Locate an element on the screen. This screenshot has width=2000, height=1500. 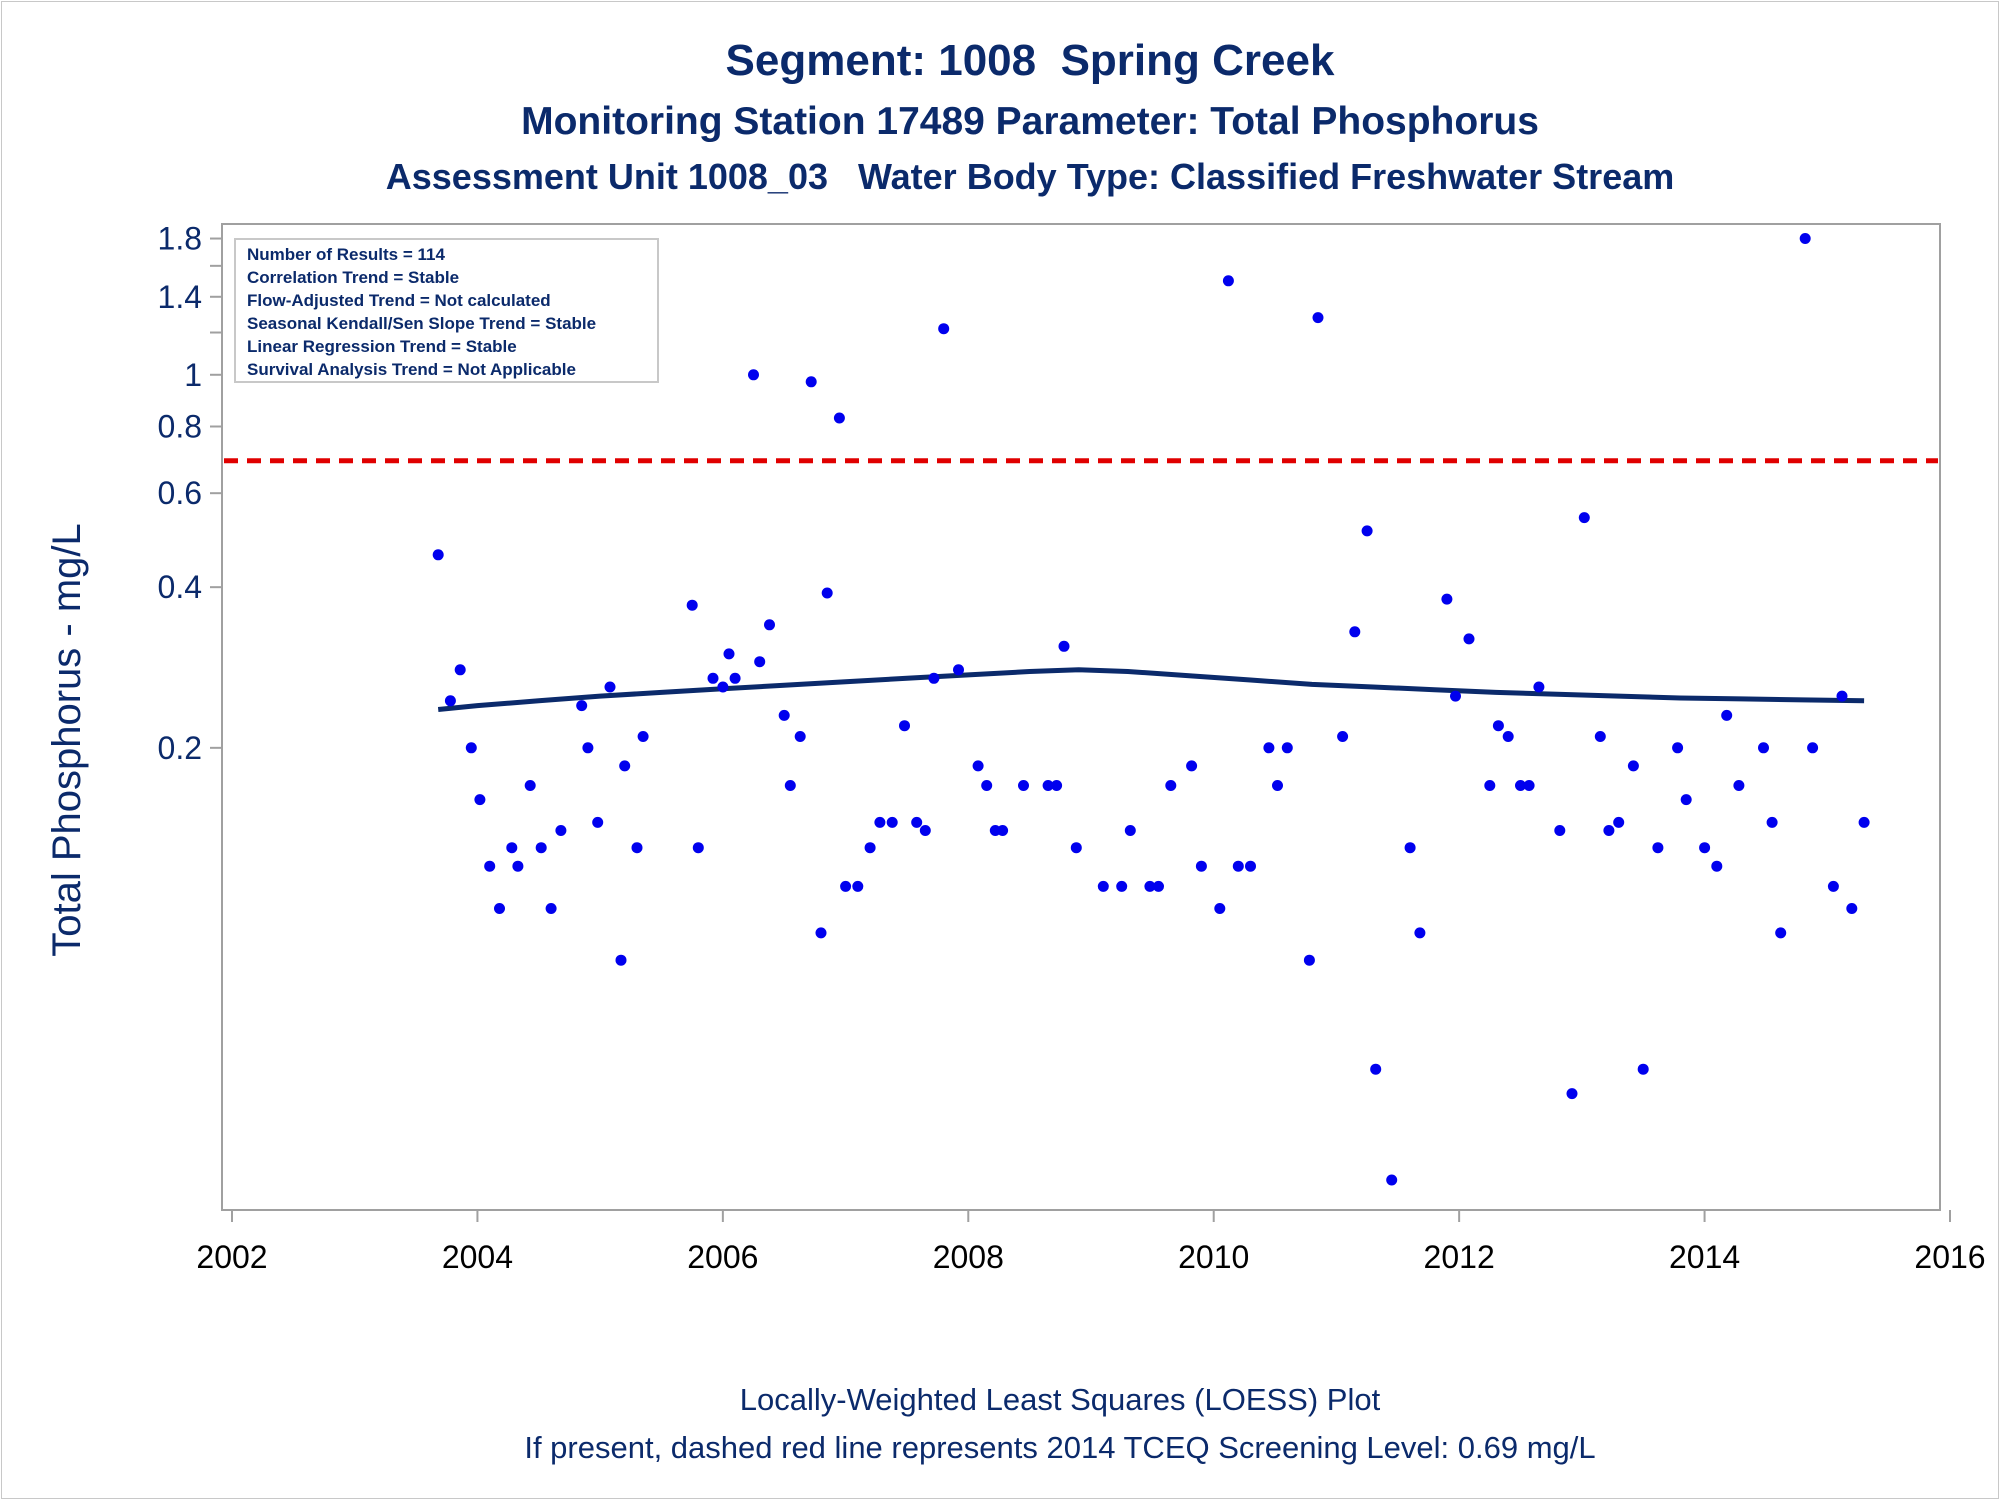
stats-line: Survival Analysis Trend = Not Applicable is located at coordinates (411, 369).